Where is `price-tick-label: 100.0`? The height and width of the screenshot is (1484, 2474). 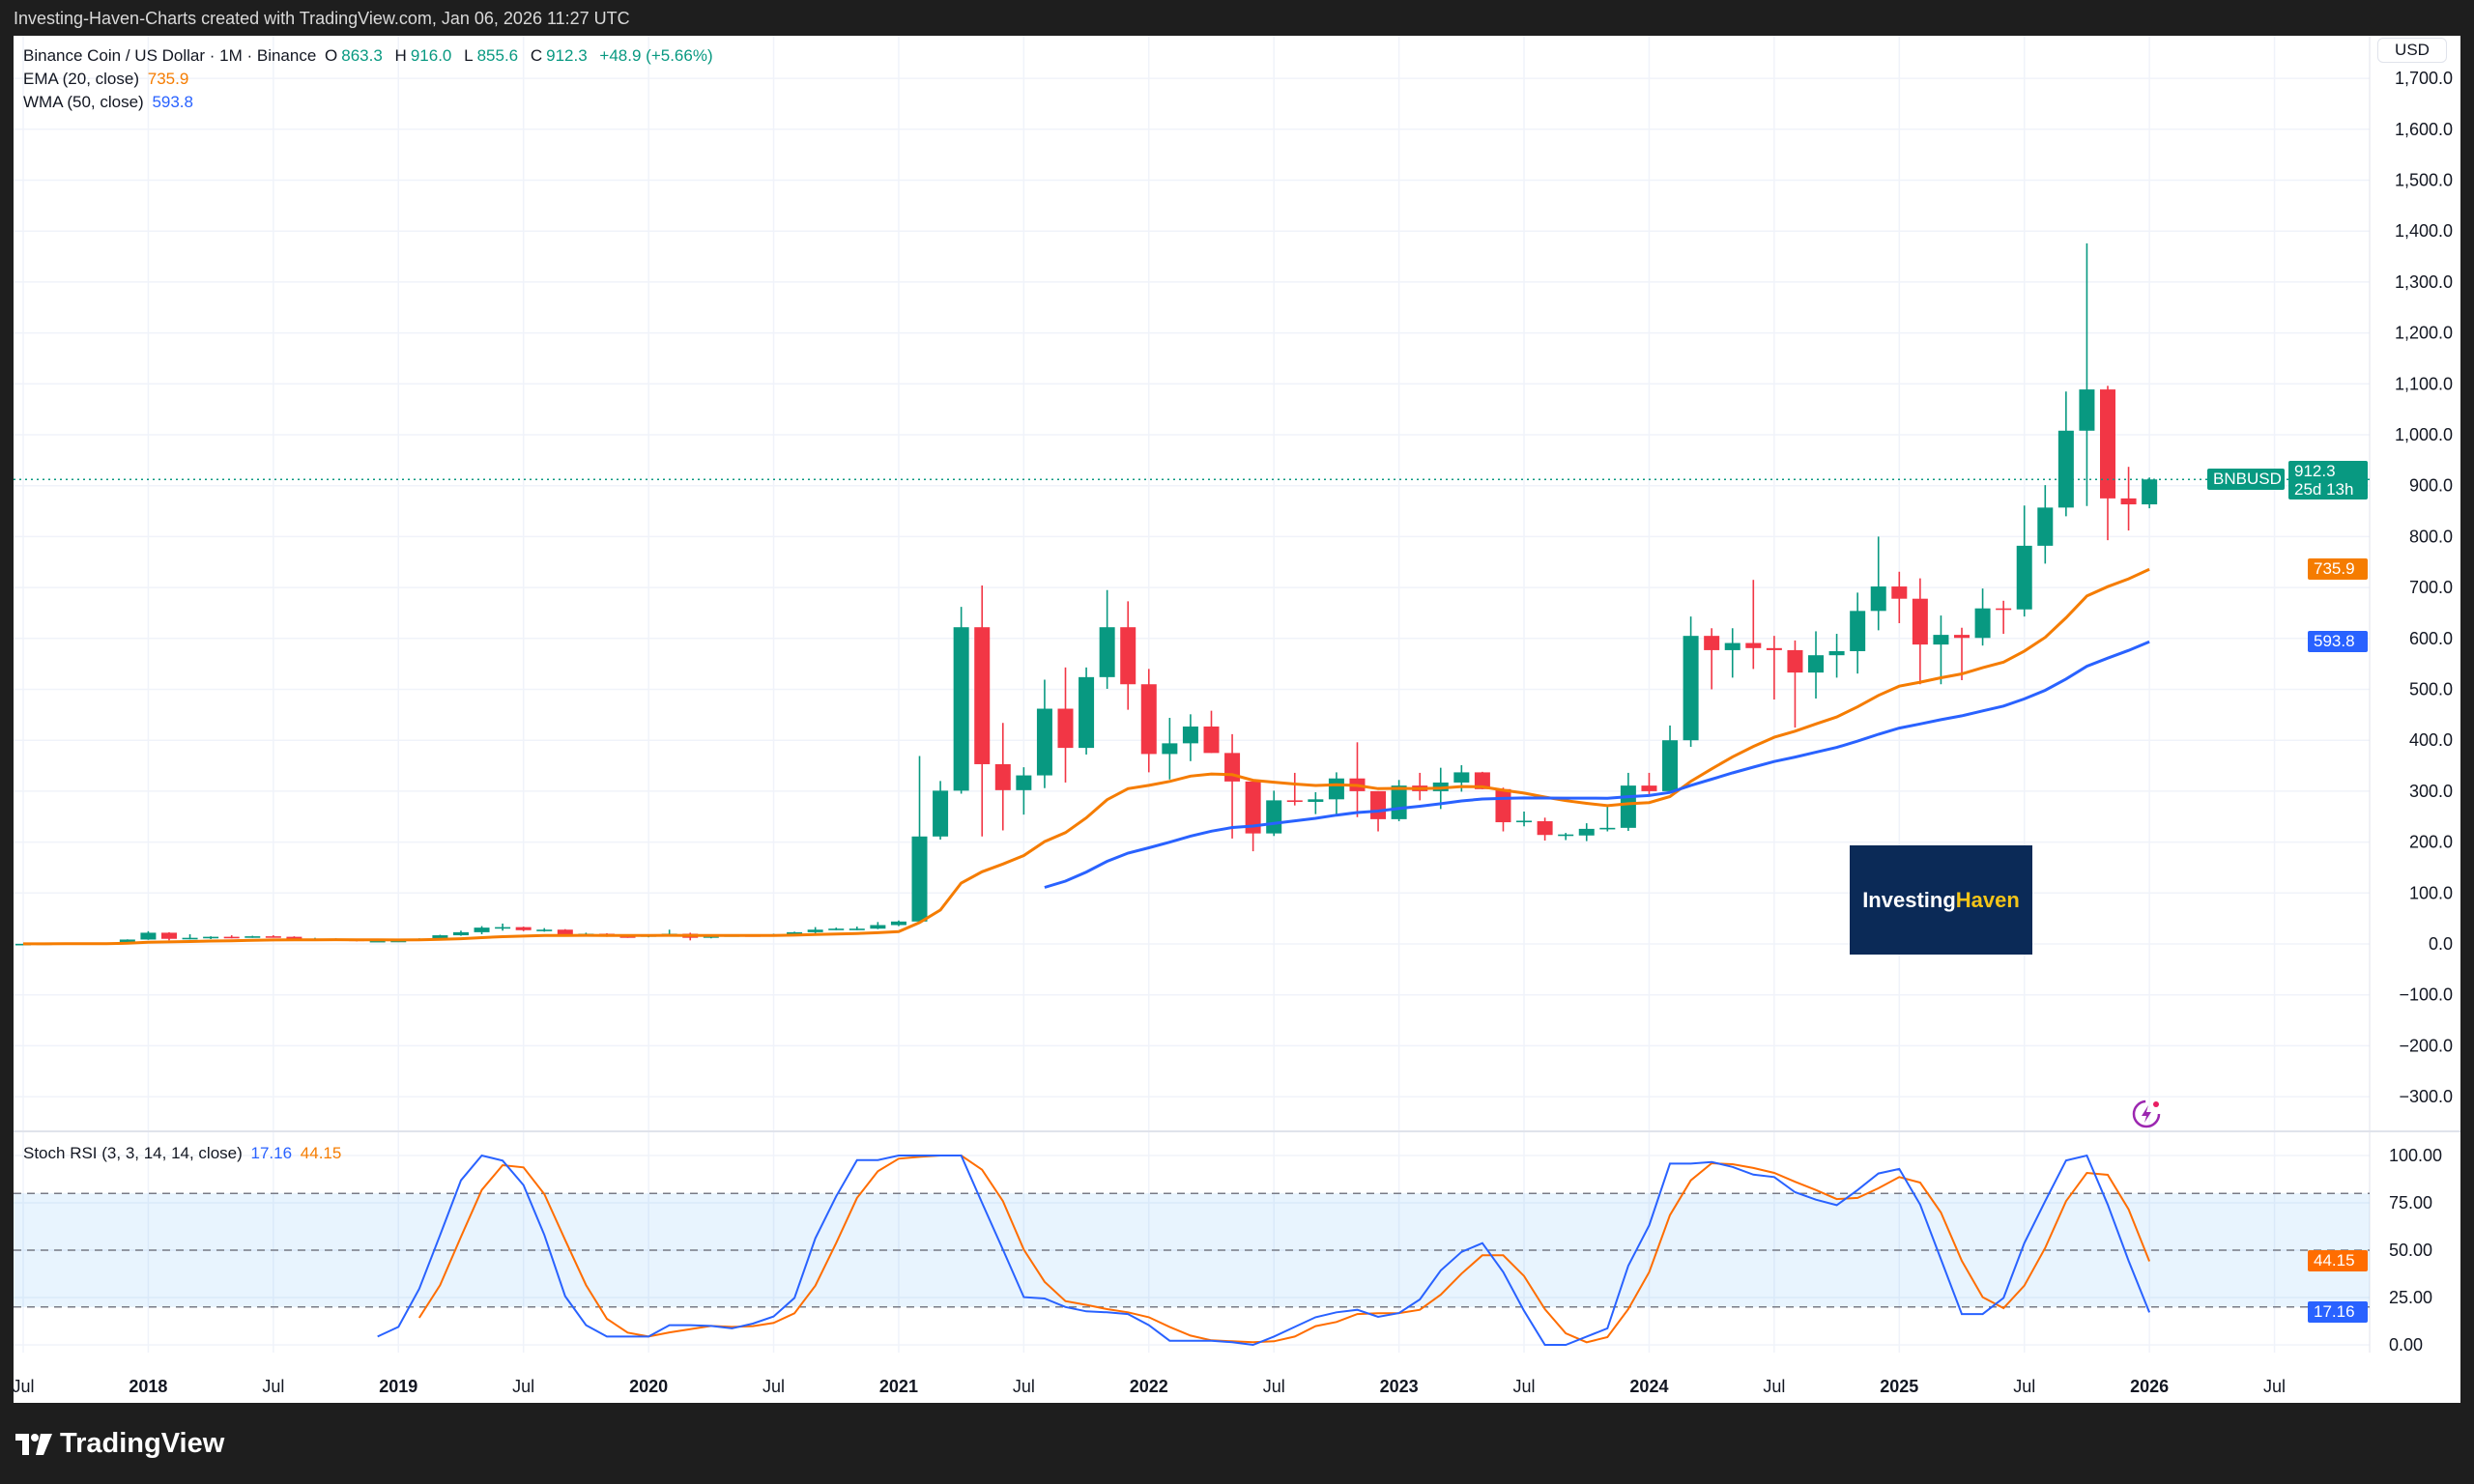
price-tick-label: 100.0 is located at coordinates (2431, 893).